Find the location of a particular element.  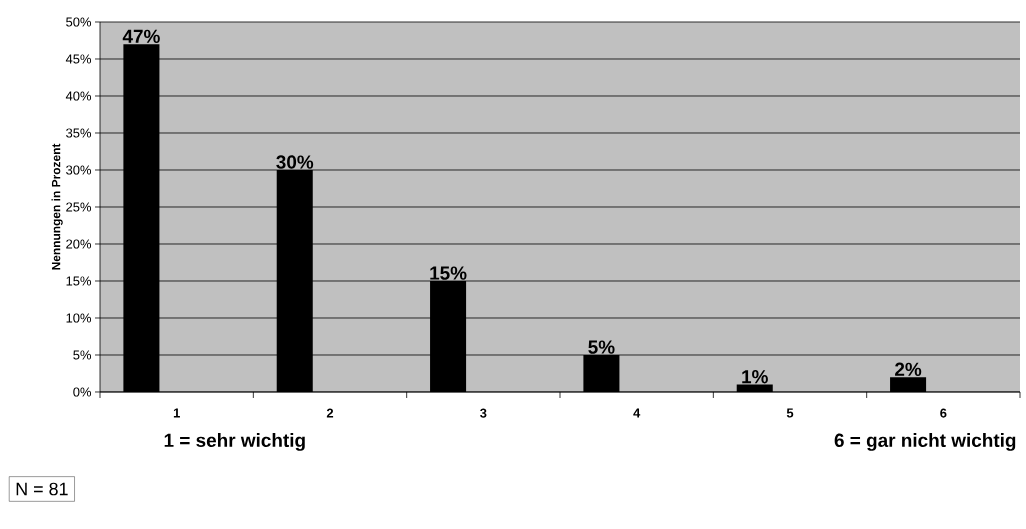

y-tick-label: 20% is located at coordinates (79, 244).